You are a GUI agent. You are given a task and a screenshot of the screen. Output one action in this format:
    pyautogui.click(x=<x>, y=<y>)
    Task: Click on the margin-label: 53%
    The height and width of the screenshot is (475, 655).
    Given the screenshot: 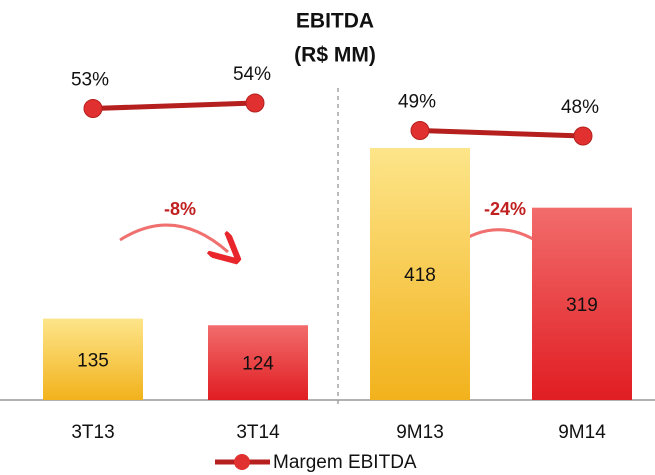 What is the action you would take?
    pyautogui.click(x=90, y=80)
    